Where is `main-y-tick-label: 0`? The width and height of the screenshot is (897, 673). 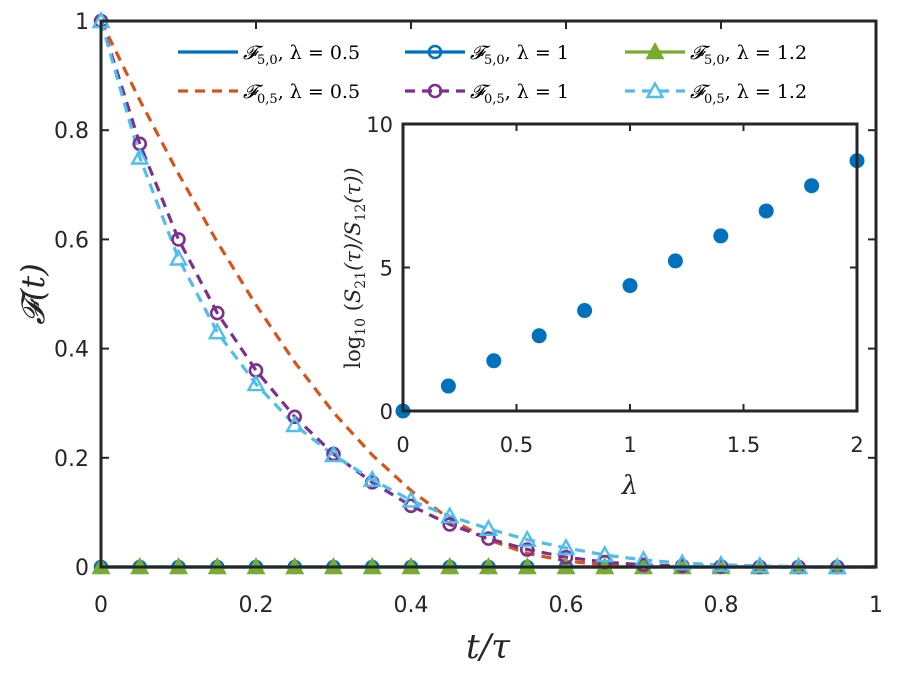 main-y-tick-label: 0 is located at coordinates (82, 568).